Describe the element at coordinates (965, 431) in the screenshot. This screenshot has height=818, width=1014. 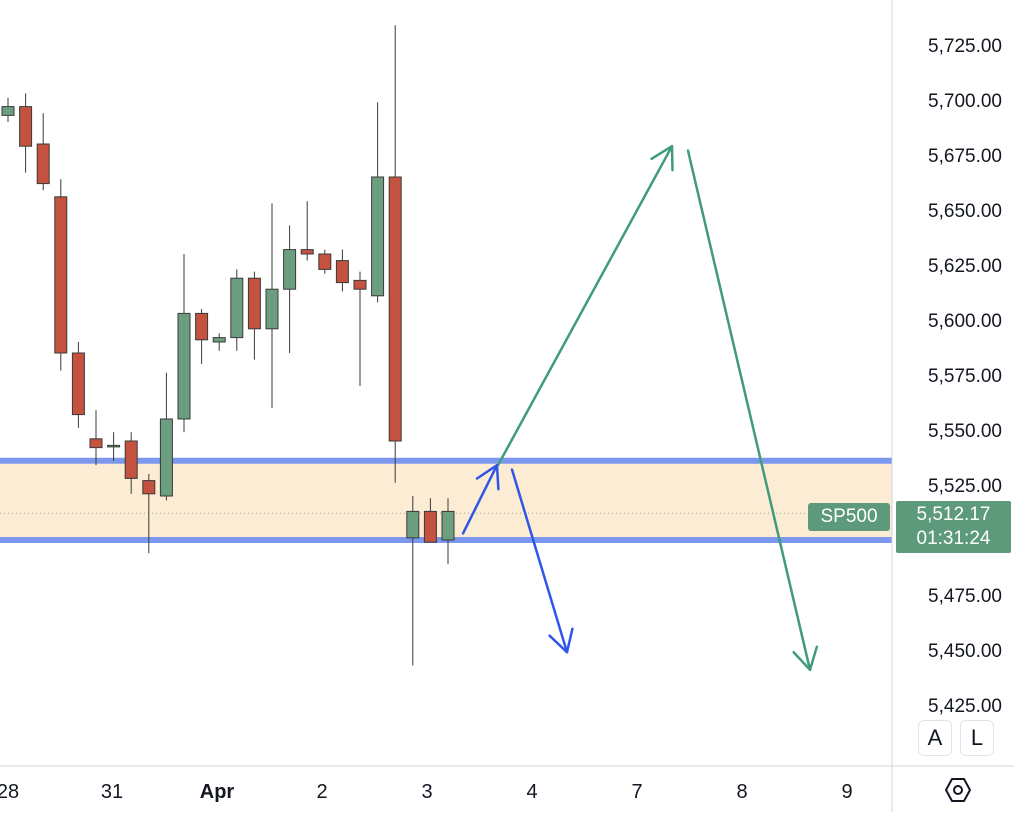
I see `price-tick-label: 5,550.00` at that location.